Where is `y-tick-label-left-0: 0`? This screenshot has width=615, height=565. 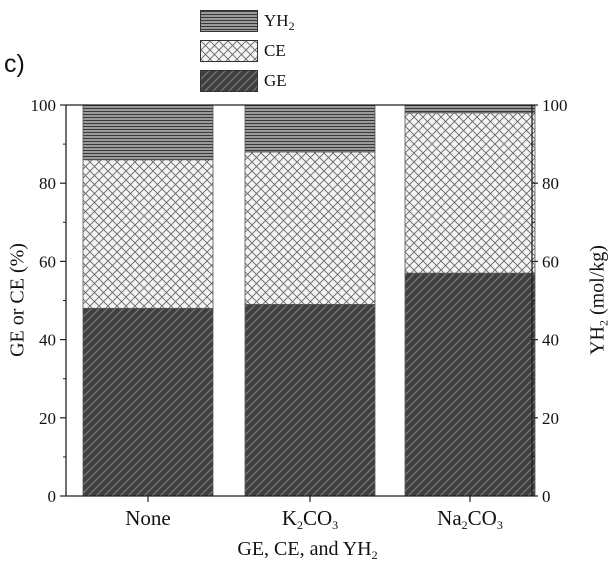
y-tick-label-left-0: 0 is located at coordinates (52, 496).